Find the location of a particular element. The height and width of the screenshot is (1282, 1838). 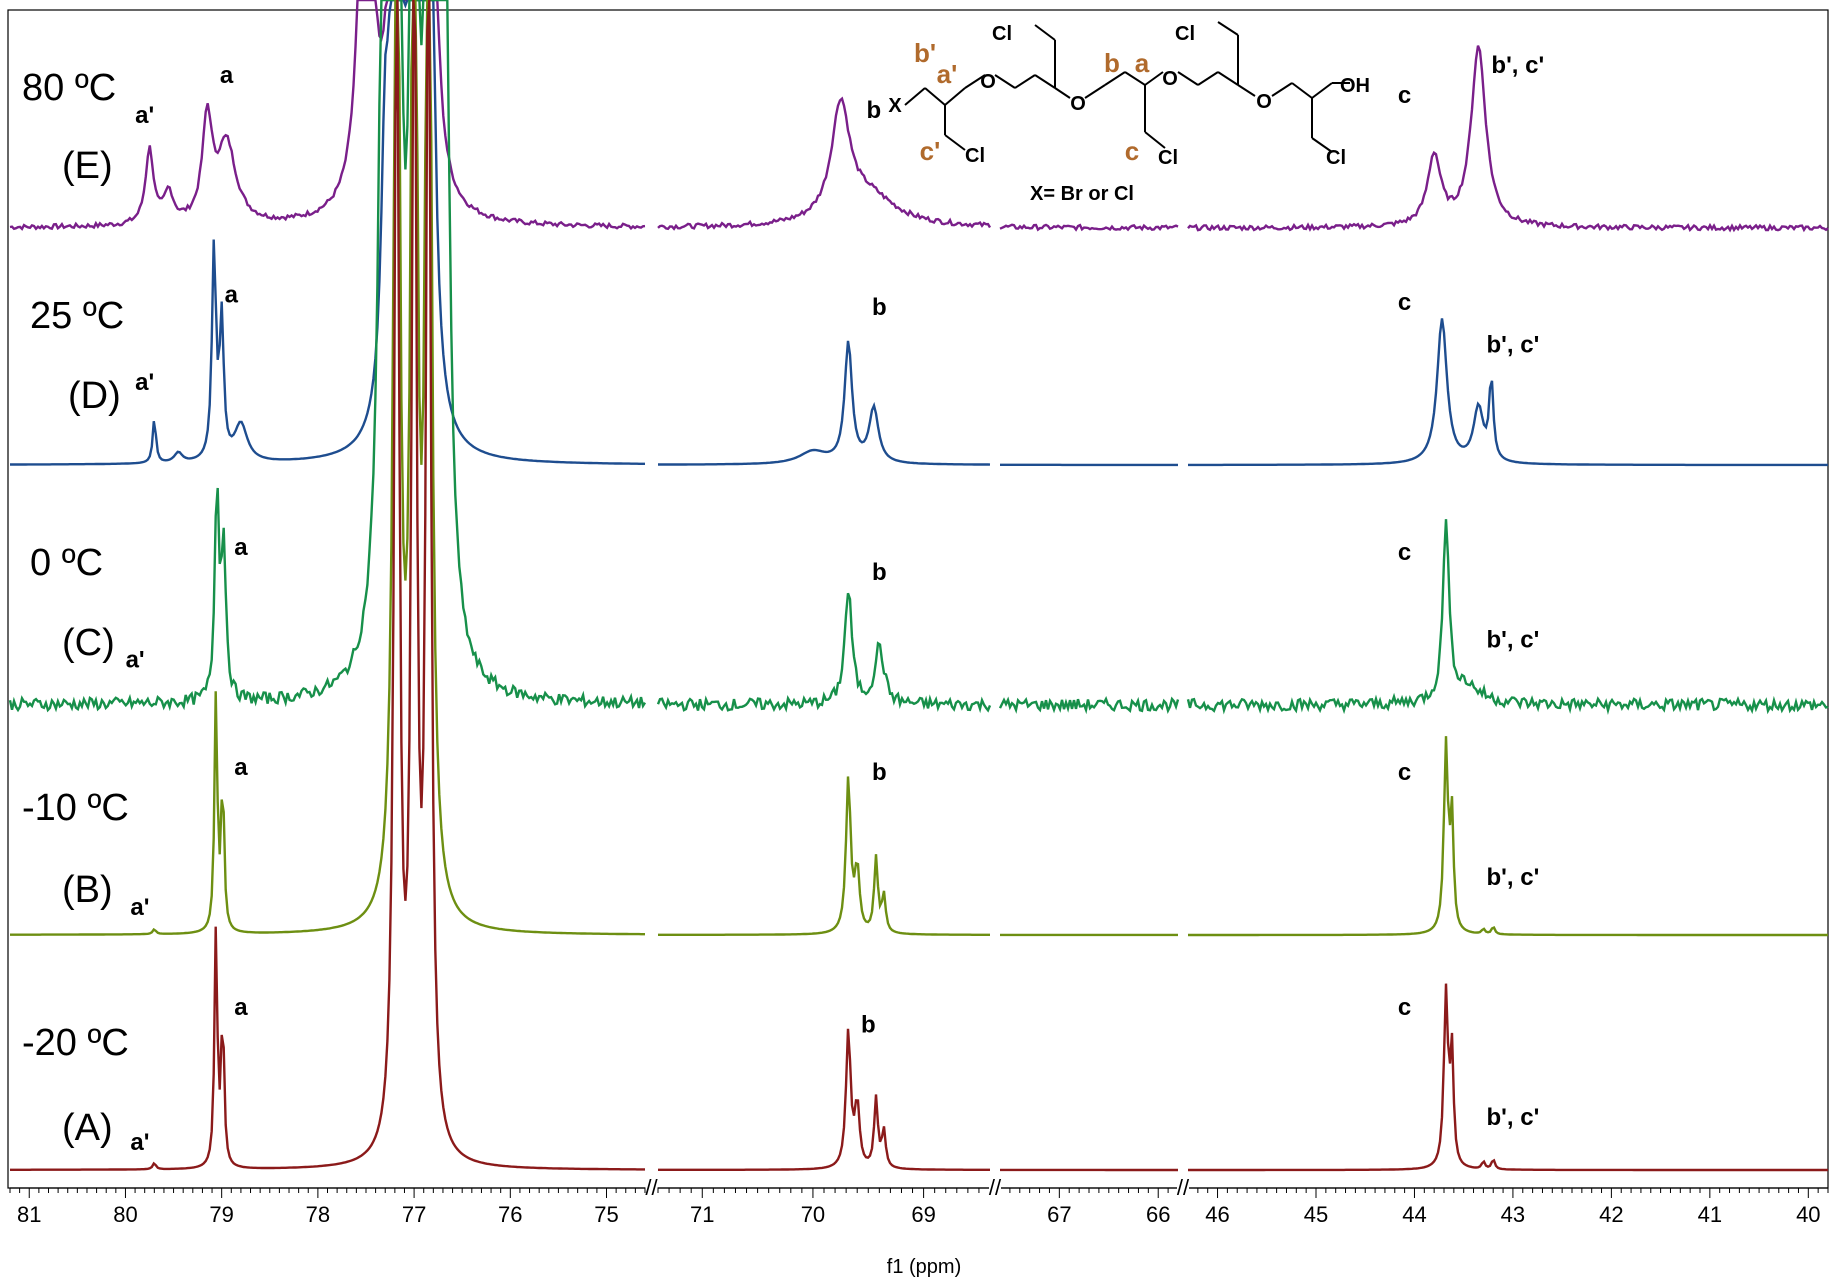

peak-label-A-2: a is located at coordinates (241, 1007).